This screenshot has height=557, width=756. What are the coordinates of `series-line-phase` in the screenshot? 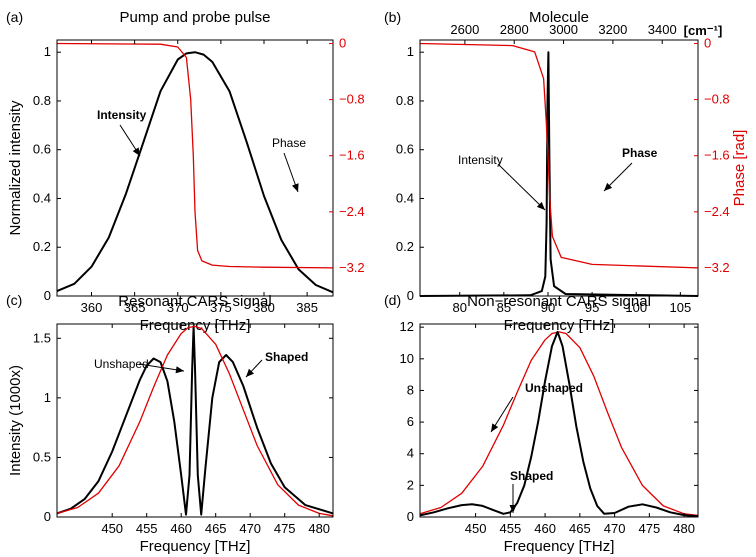 It's located at (195, 155).